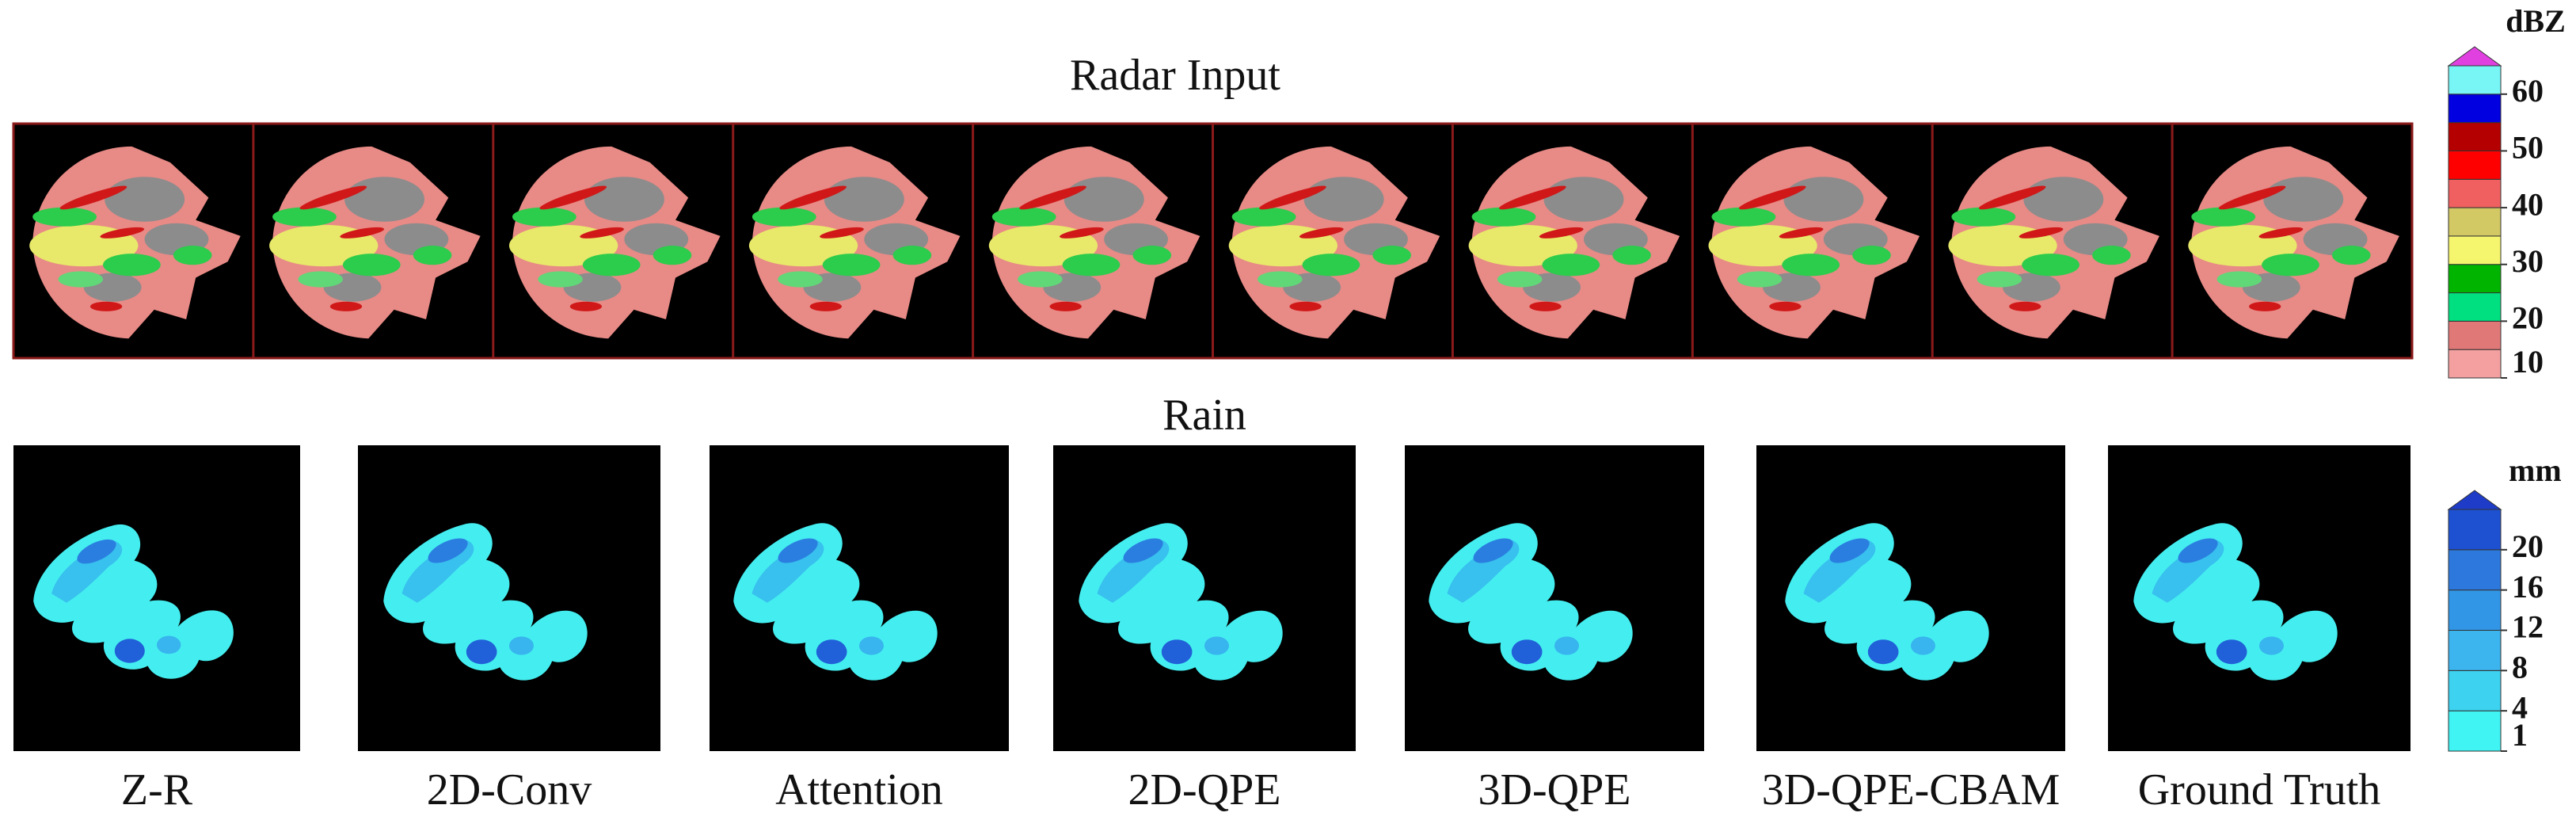  I want to click on colorbar-tick-label: 12, so click(2528, 627).